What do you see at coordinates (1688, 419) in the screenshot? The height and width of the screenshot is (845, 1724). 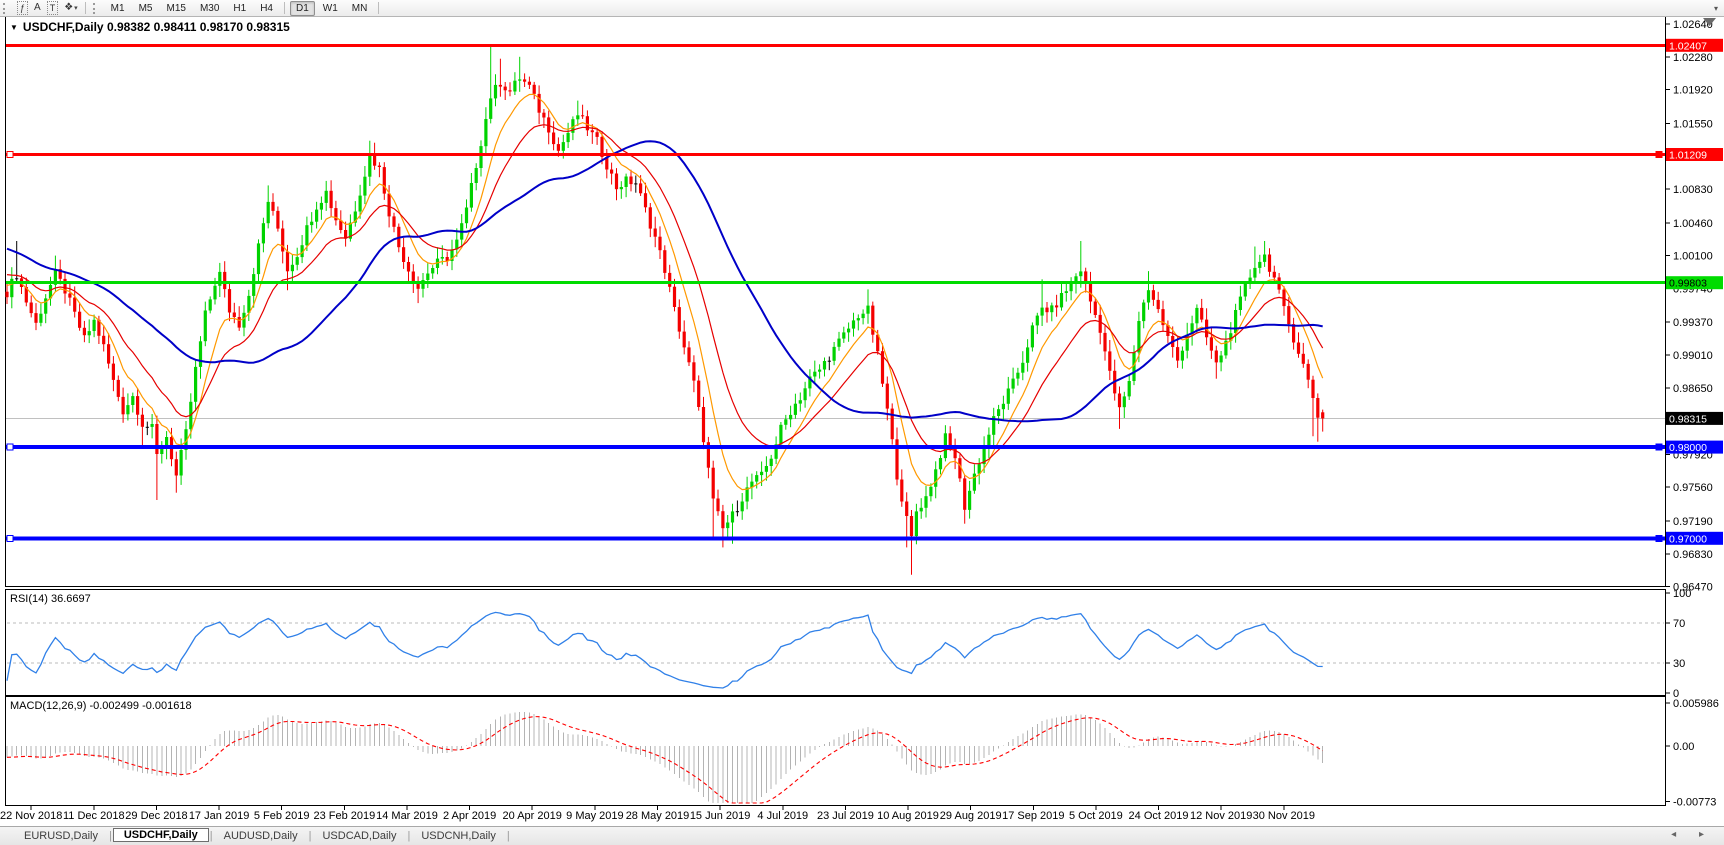 I see `svg-text: 0.98315` at bounding box center [1688, 419].